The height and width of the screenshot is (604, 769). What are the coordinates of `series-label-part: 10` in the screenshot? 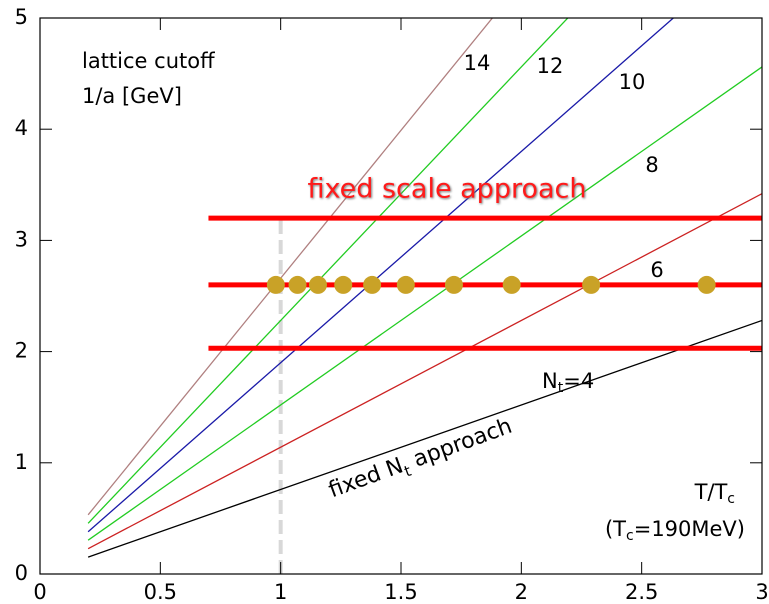 It's located at (632, 82).